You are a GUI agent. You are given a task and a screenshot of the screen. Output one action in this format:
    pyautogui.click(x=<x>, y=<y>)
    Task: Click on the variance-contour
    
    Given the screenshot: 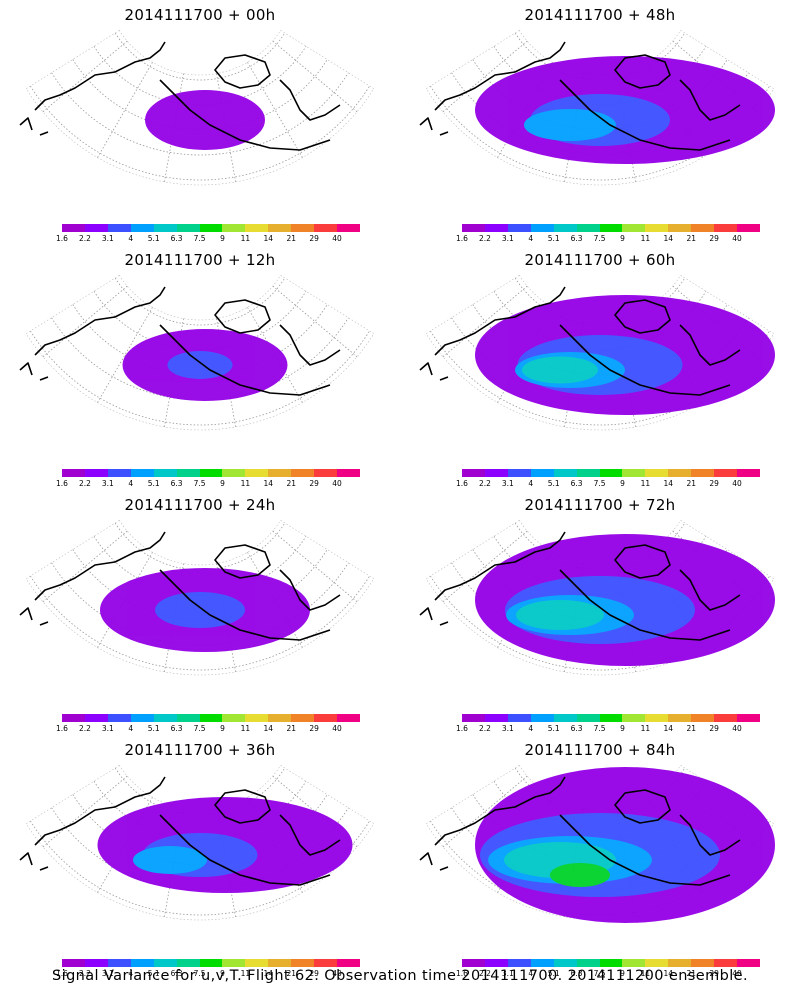 What is the action you would take?
    pyautogui.click(x=560, y=615)
    